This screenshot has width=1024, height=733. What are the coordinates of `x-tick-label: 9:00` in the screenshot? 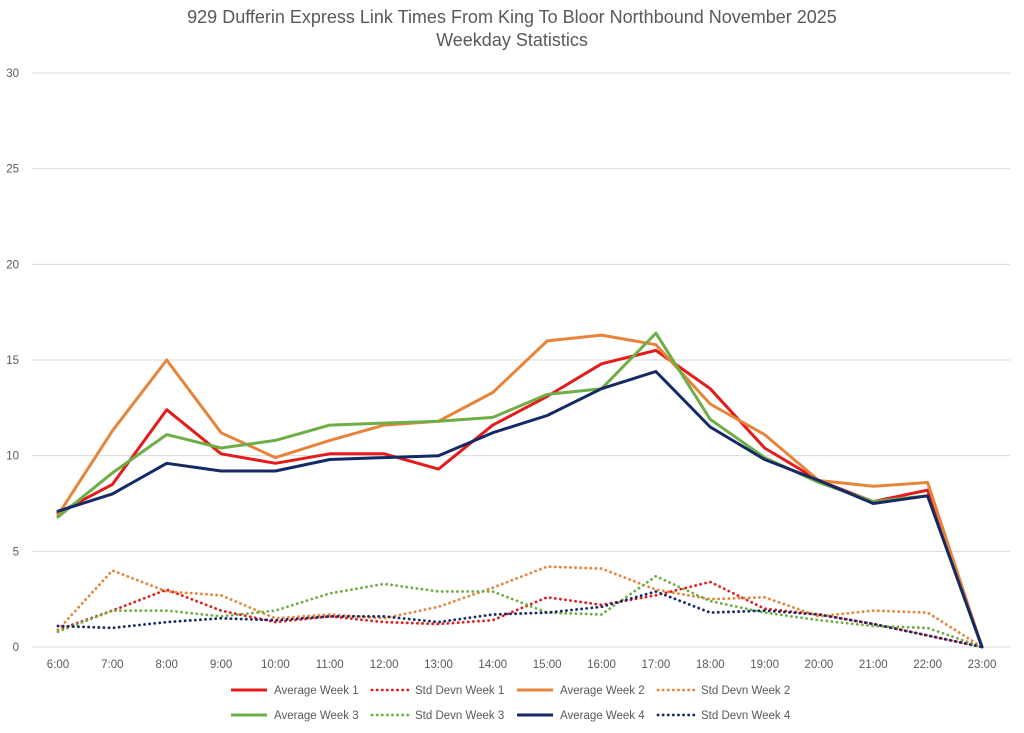 It's located at (221, 665).